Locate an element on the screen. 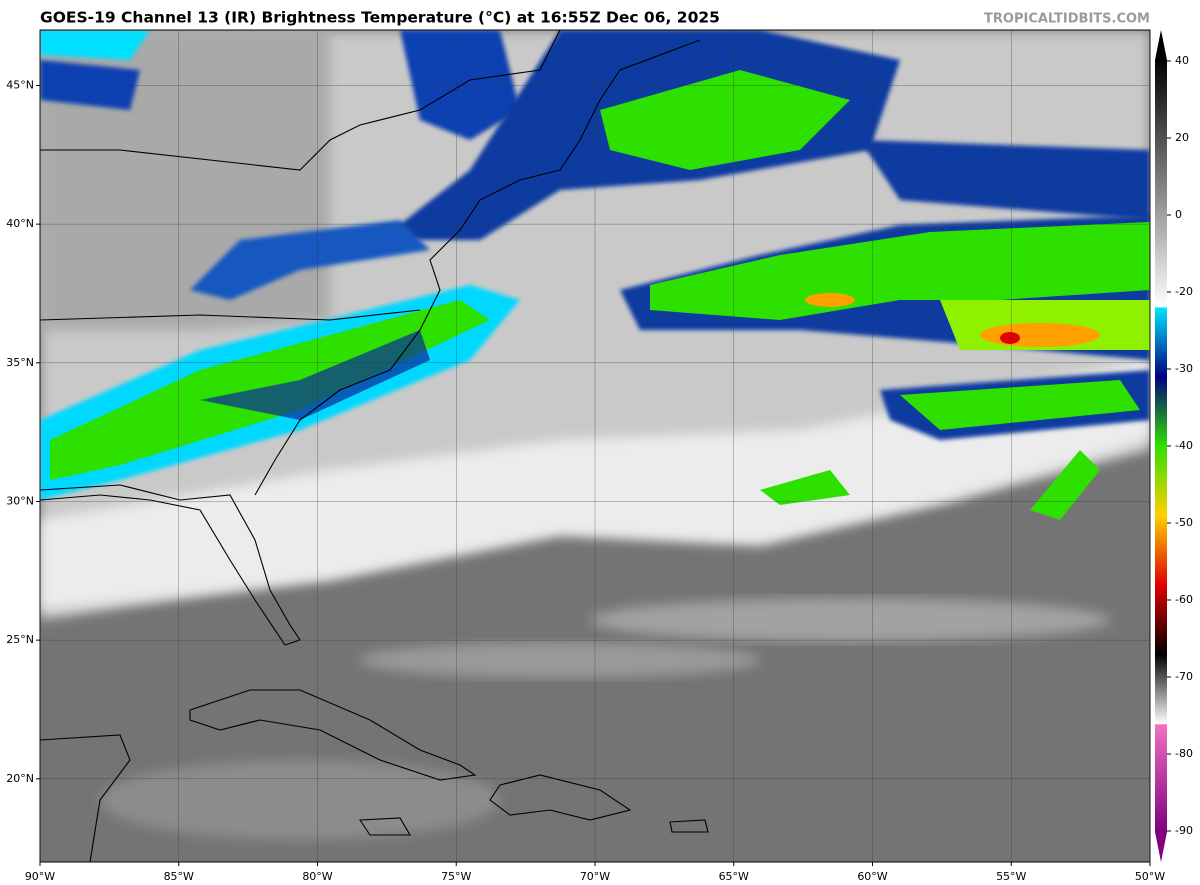  colorbar-tick-label: -70 is located at coordinates (1184, 676).